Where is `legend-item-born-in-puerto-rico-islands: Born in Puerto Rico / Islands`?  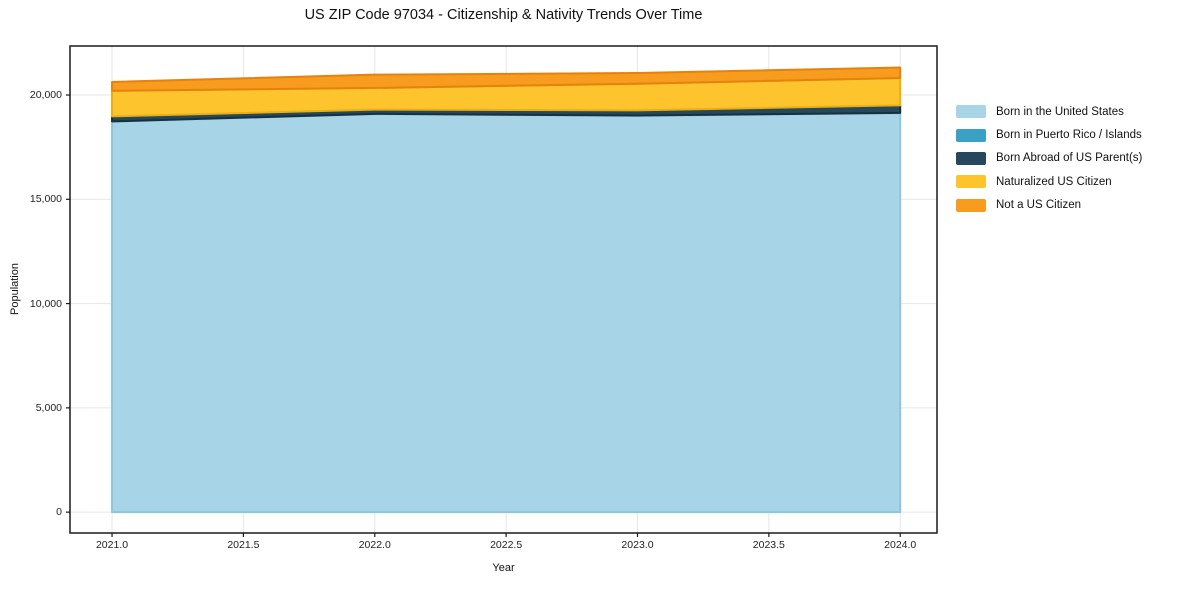 legend-item-born-in-puerto-rico-islands: Born in Puerto Rico / Islands is located at coordinates (1049, 134).